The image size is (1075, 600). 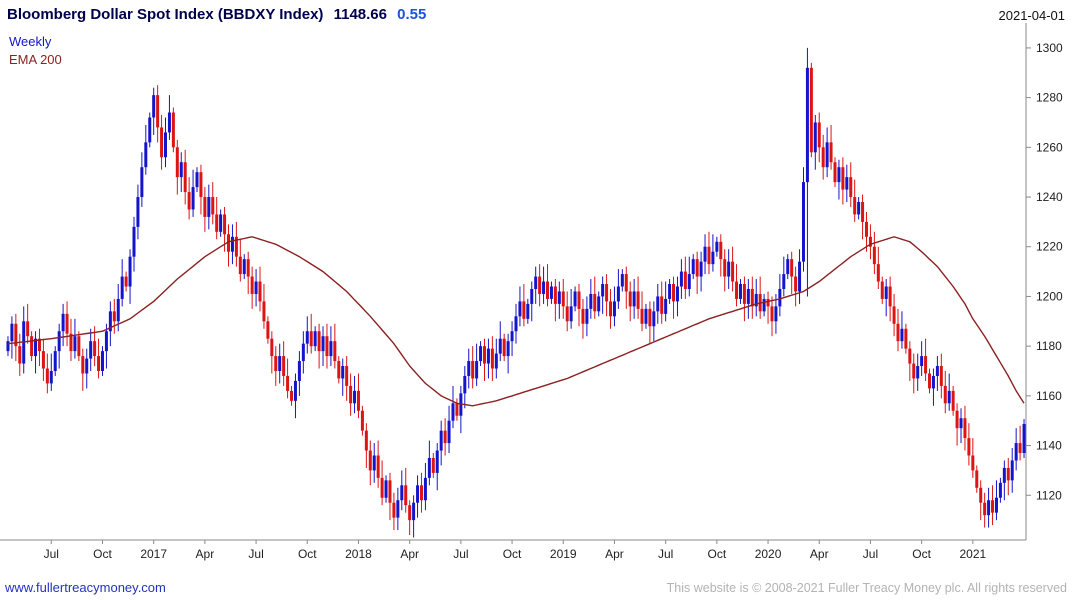 I want to click on svg-text: 2020, so click(x=768, y=554).